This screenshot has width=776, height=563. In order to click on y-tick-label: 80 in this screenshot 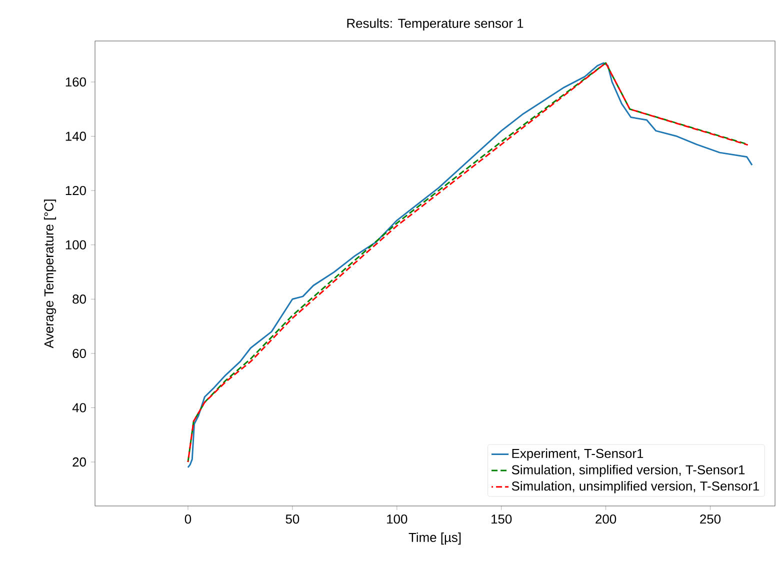, I will do `click(79, 299)`.